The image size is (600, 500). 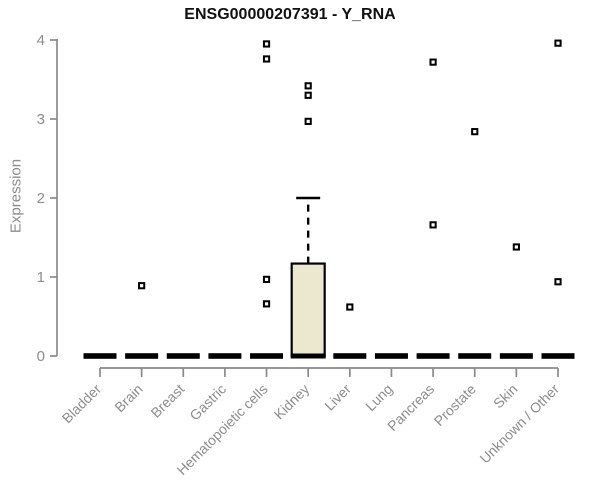 What do you see at coordinates (128, 398) in the screenshot?
I see `x-tick-label: Brain` at bounding box center [128, 398].